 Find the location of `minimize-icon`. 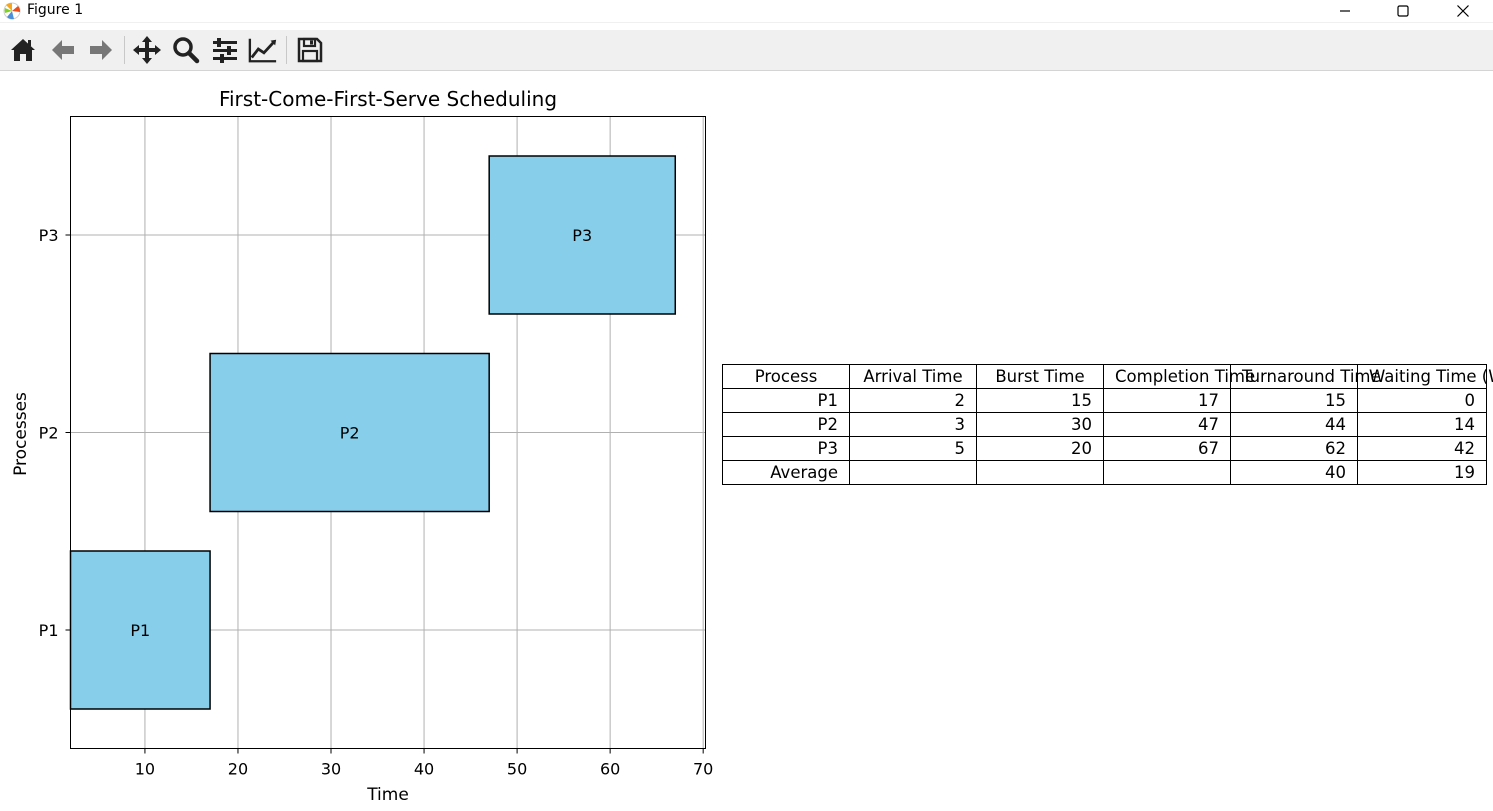

minimize-icon is located at coordinates (1345, 11).